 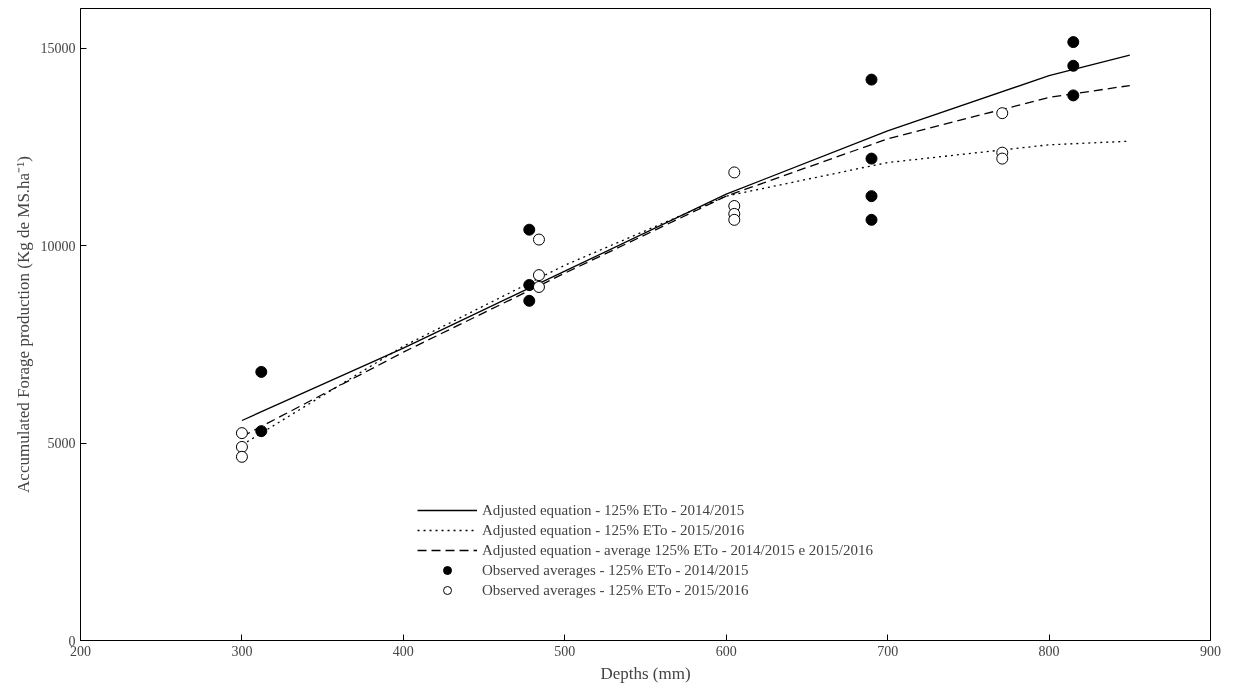 What do you see at coordinates (613, 530) in the screenshot?
I see `legend-label: Adjusted equation - 125% ETo - 2015/2016` at bounding box center [613, 530].